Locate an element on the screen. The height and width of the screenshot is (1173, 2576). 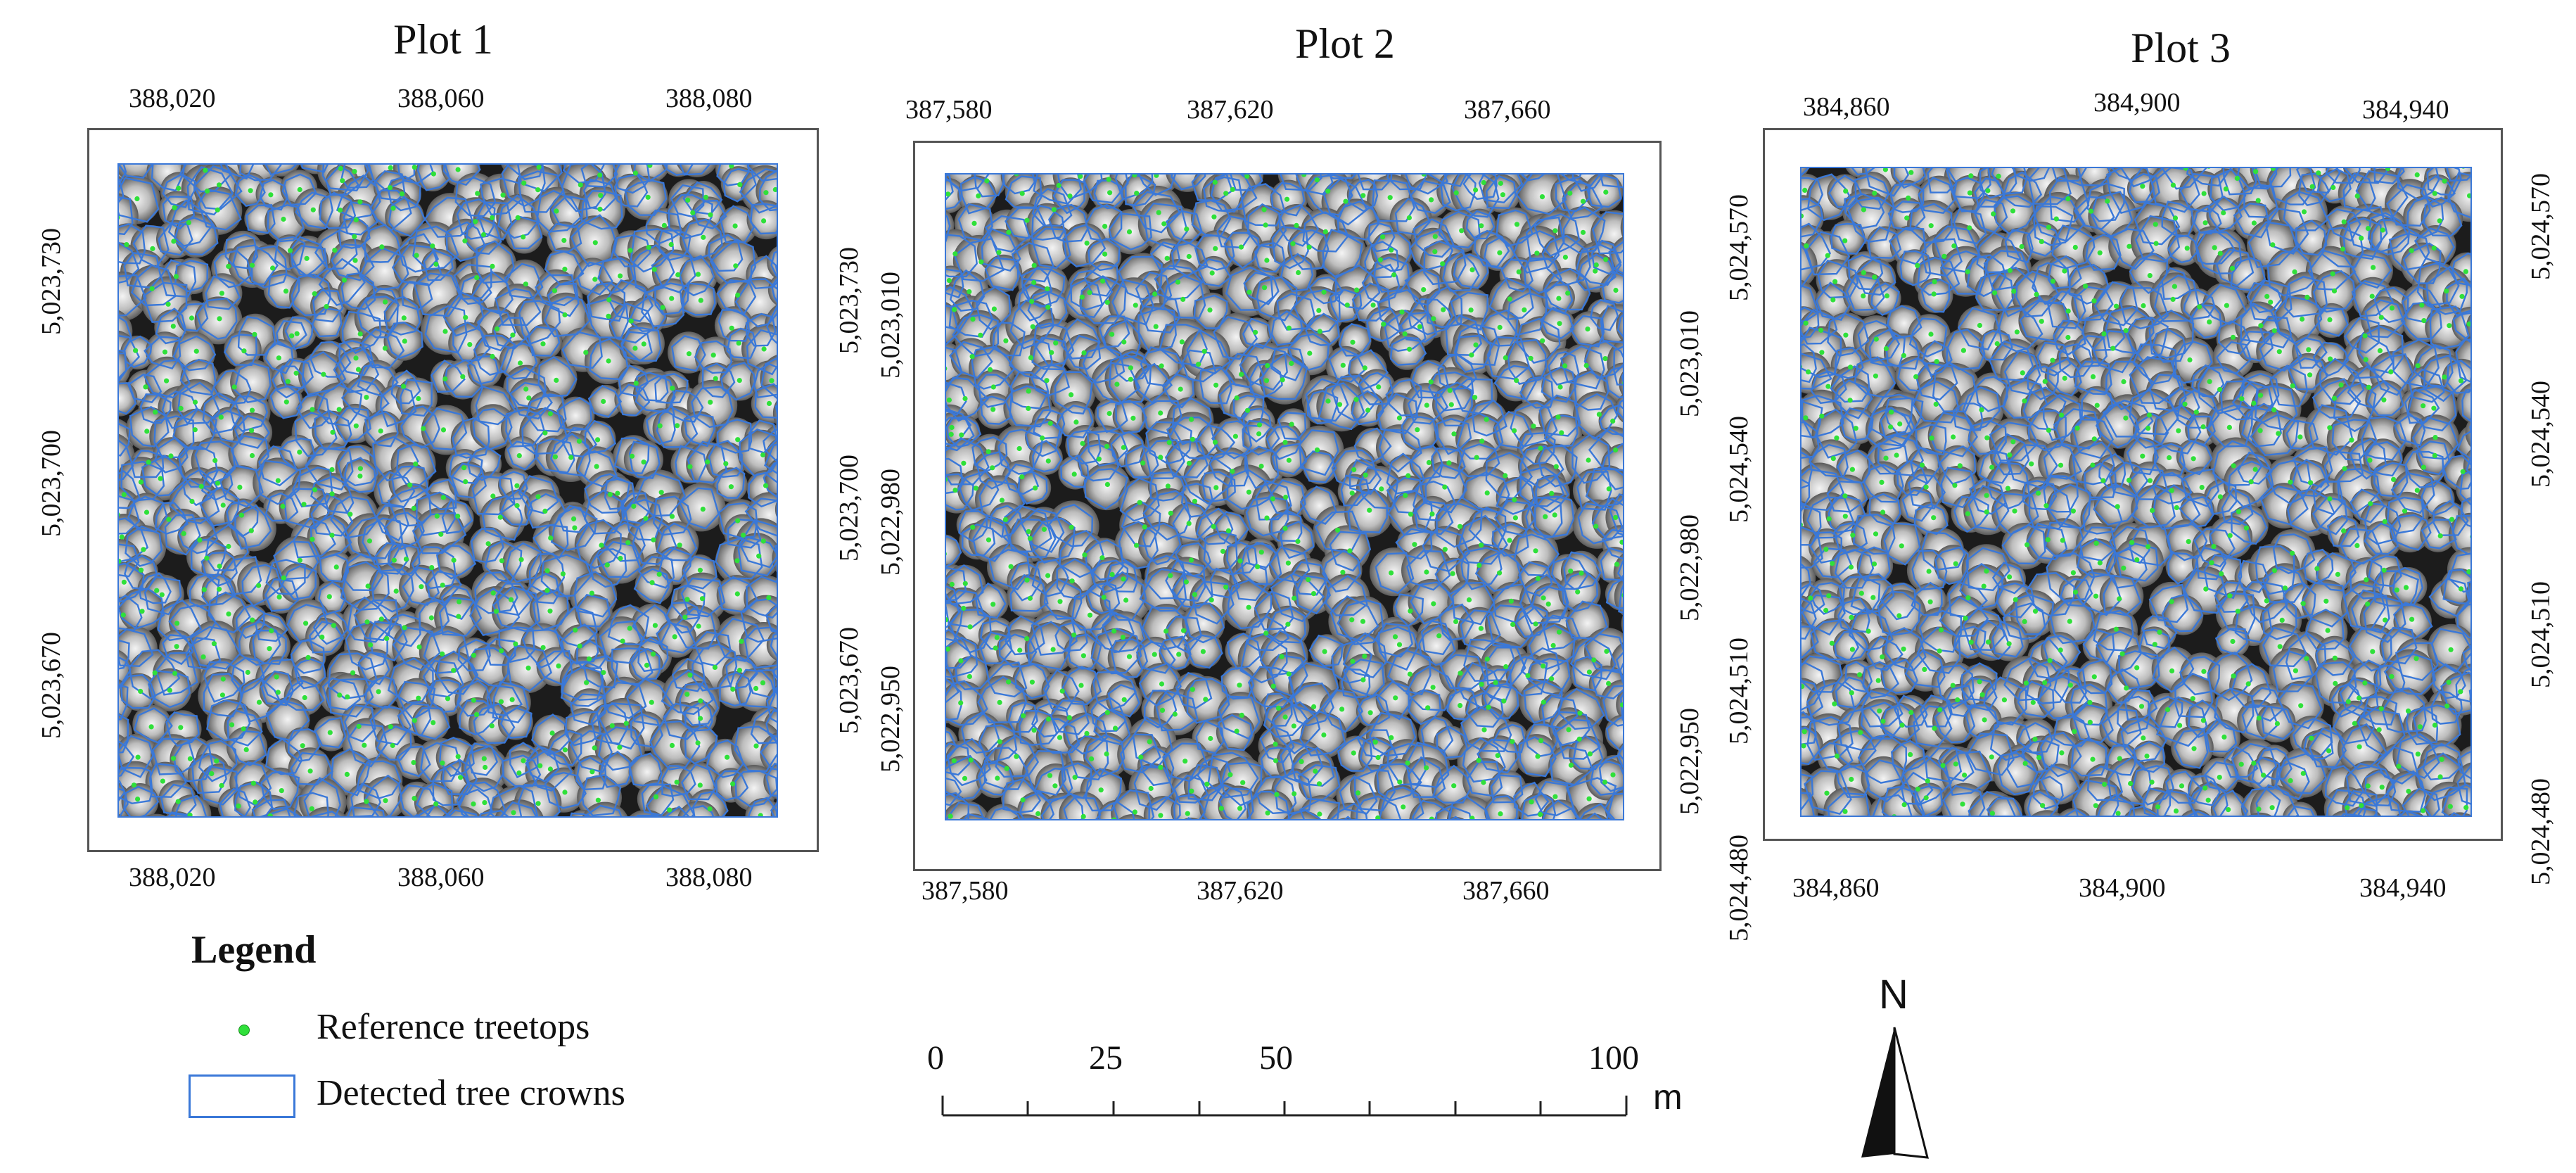
plot-3-map is located at coordinates (2136, 492).